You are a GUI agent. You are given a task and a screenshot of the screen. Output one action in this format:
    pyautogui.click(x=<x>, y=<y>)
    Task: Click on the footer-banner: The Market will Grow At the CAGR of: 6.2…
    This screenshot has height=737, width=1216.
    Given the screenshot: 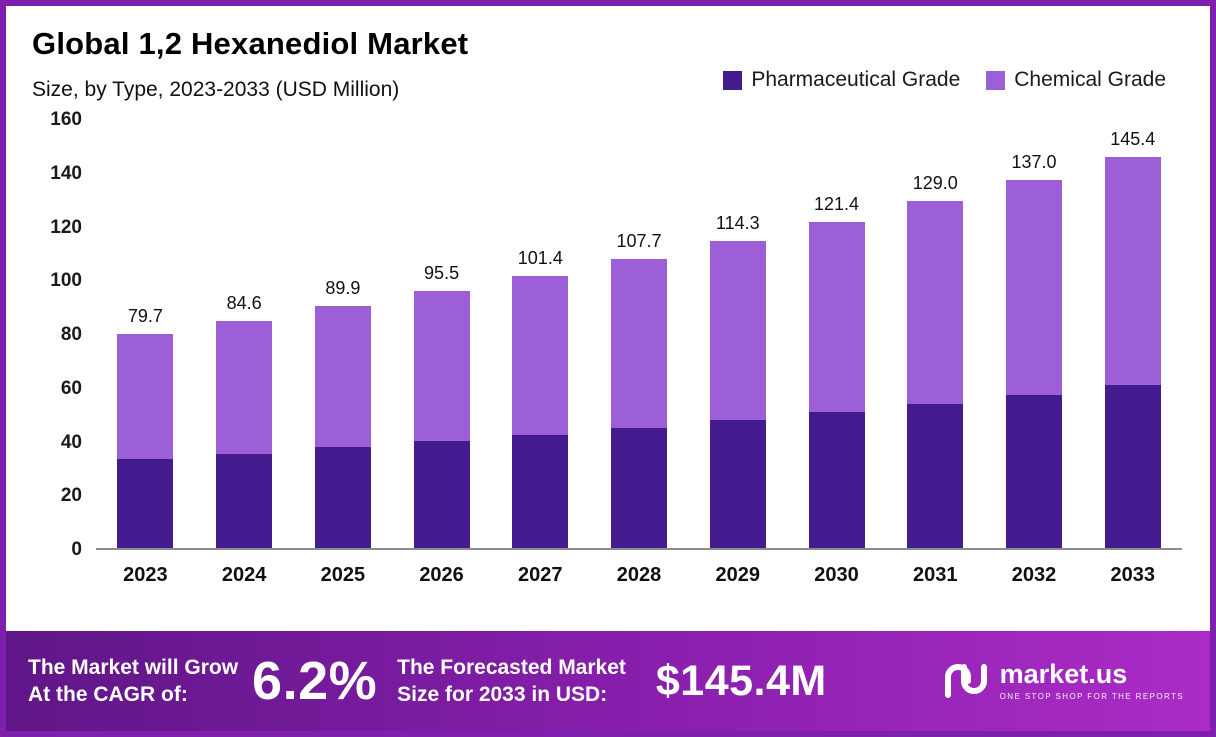 What is the action you would take?
    pyautogui.click(x=608, y=681)
    